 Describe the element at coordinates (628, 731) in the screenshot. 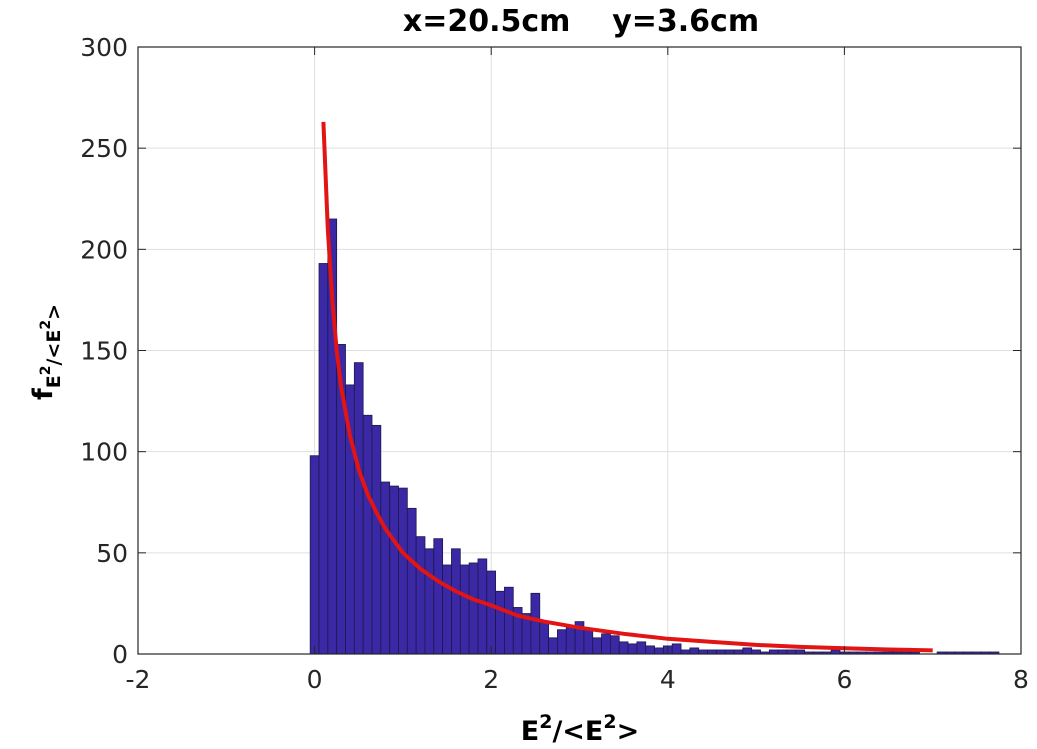

I see `x-axis-label-end: >` at that location.